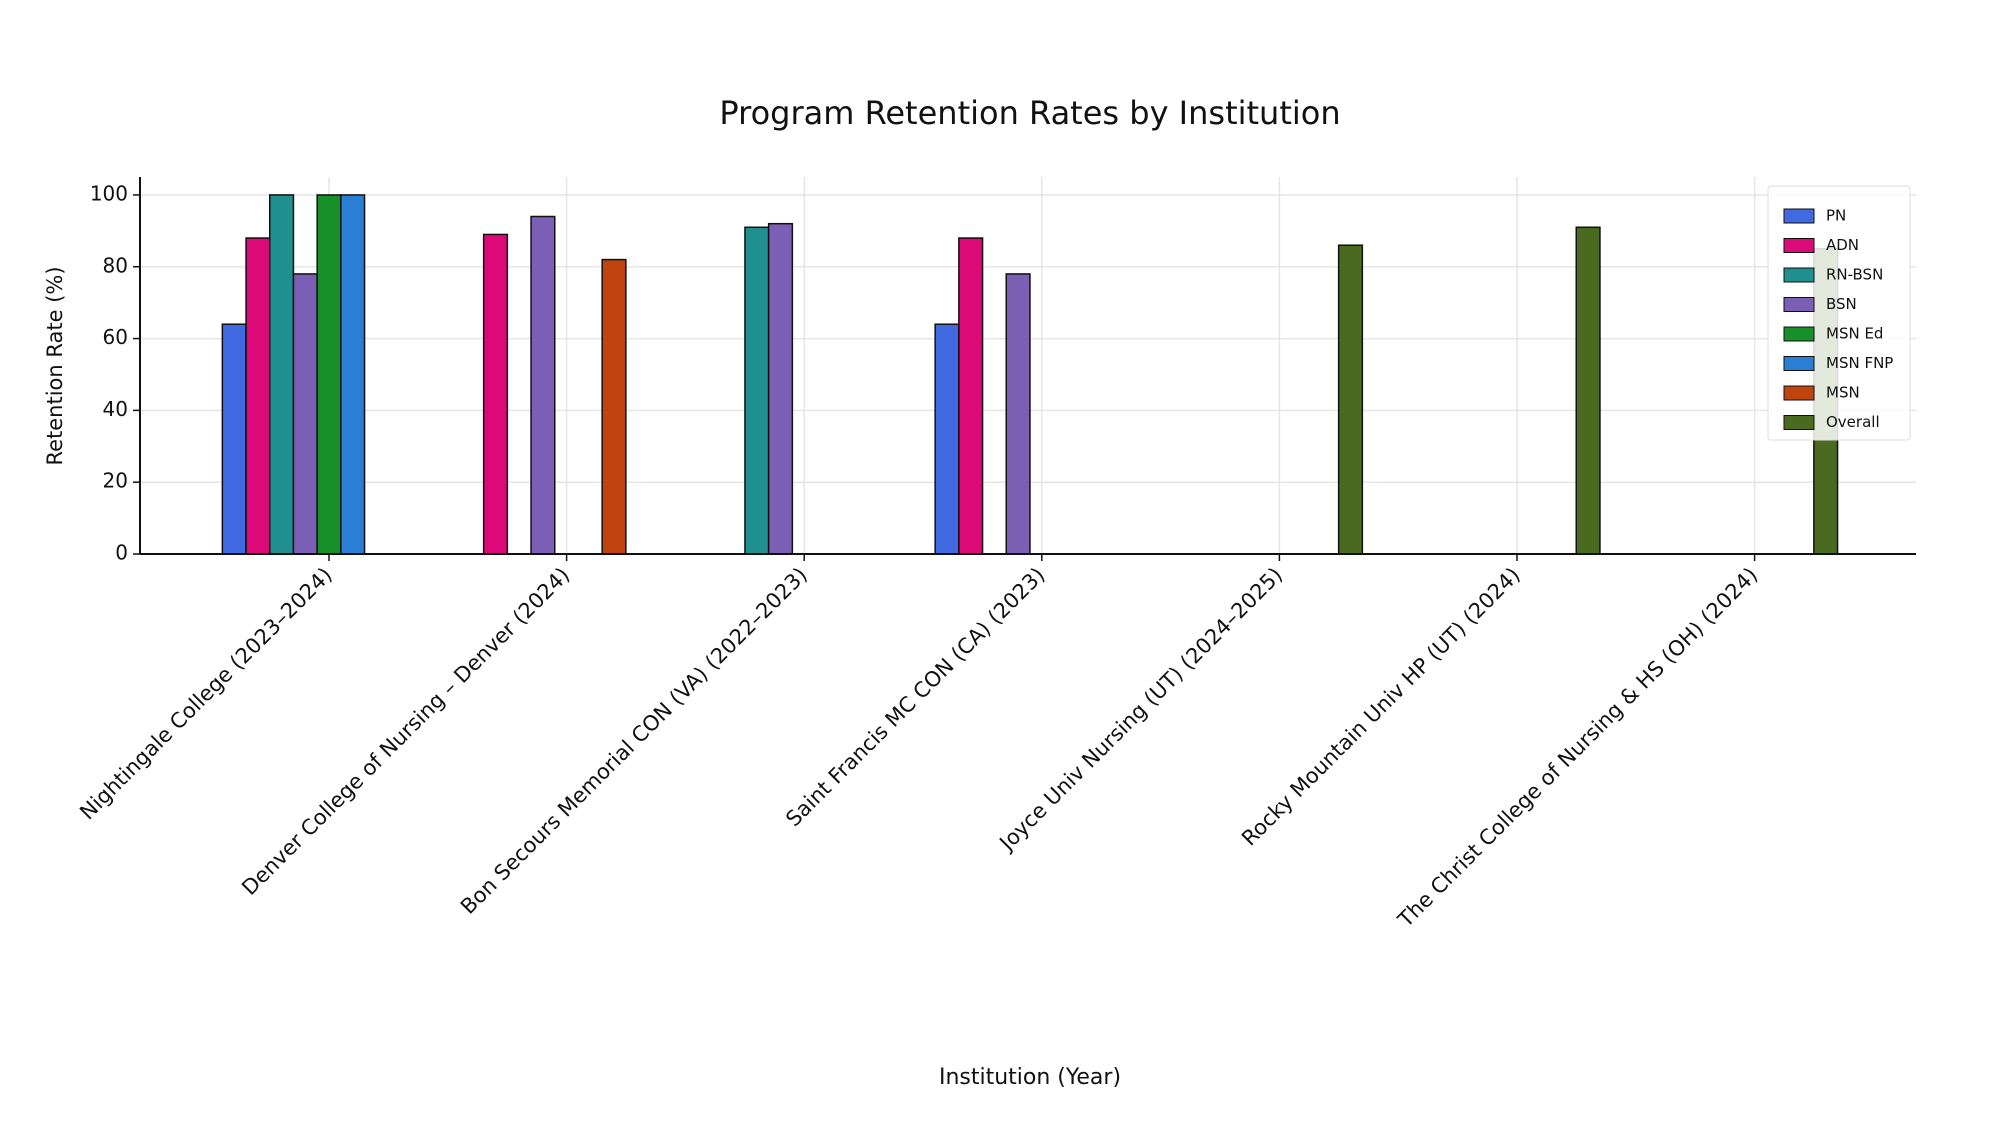 Image resolution: width=2000 pixels, height=1133 pixels. What do you see at coordinates (1854, 334) in the screenshot?
I see `legend-label: MSN Ed` at bounding box center [1854, 334].